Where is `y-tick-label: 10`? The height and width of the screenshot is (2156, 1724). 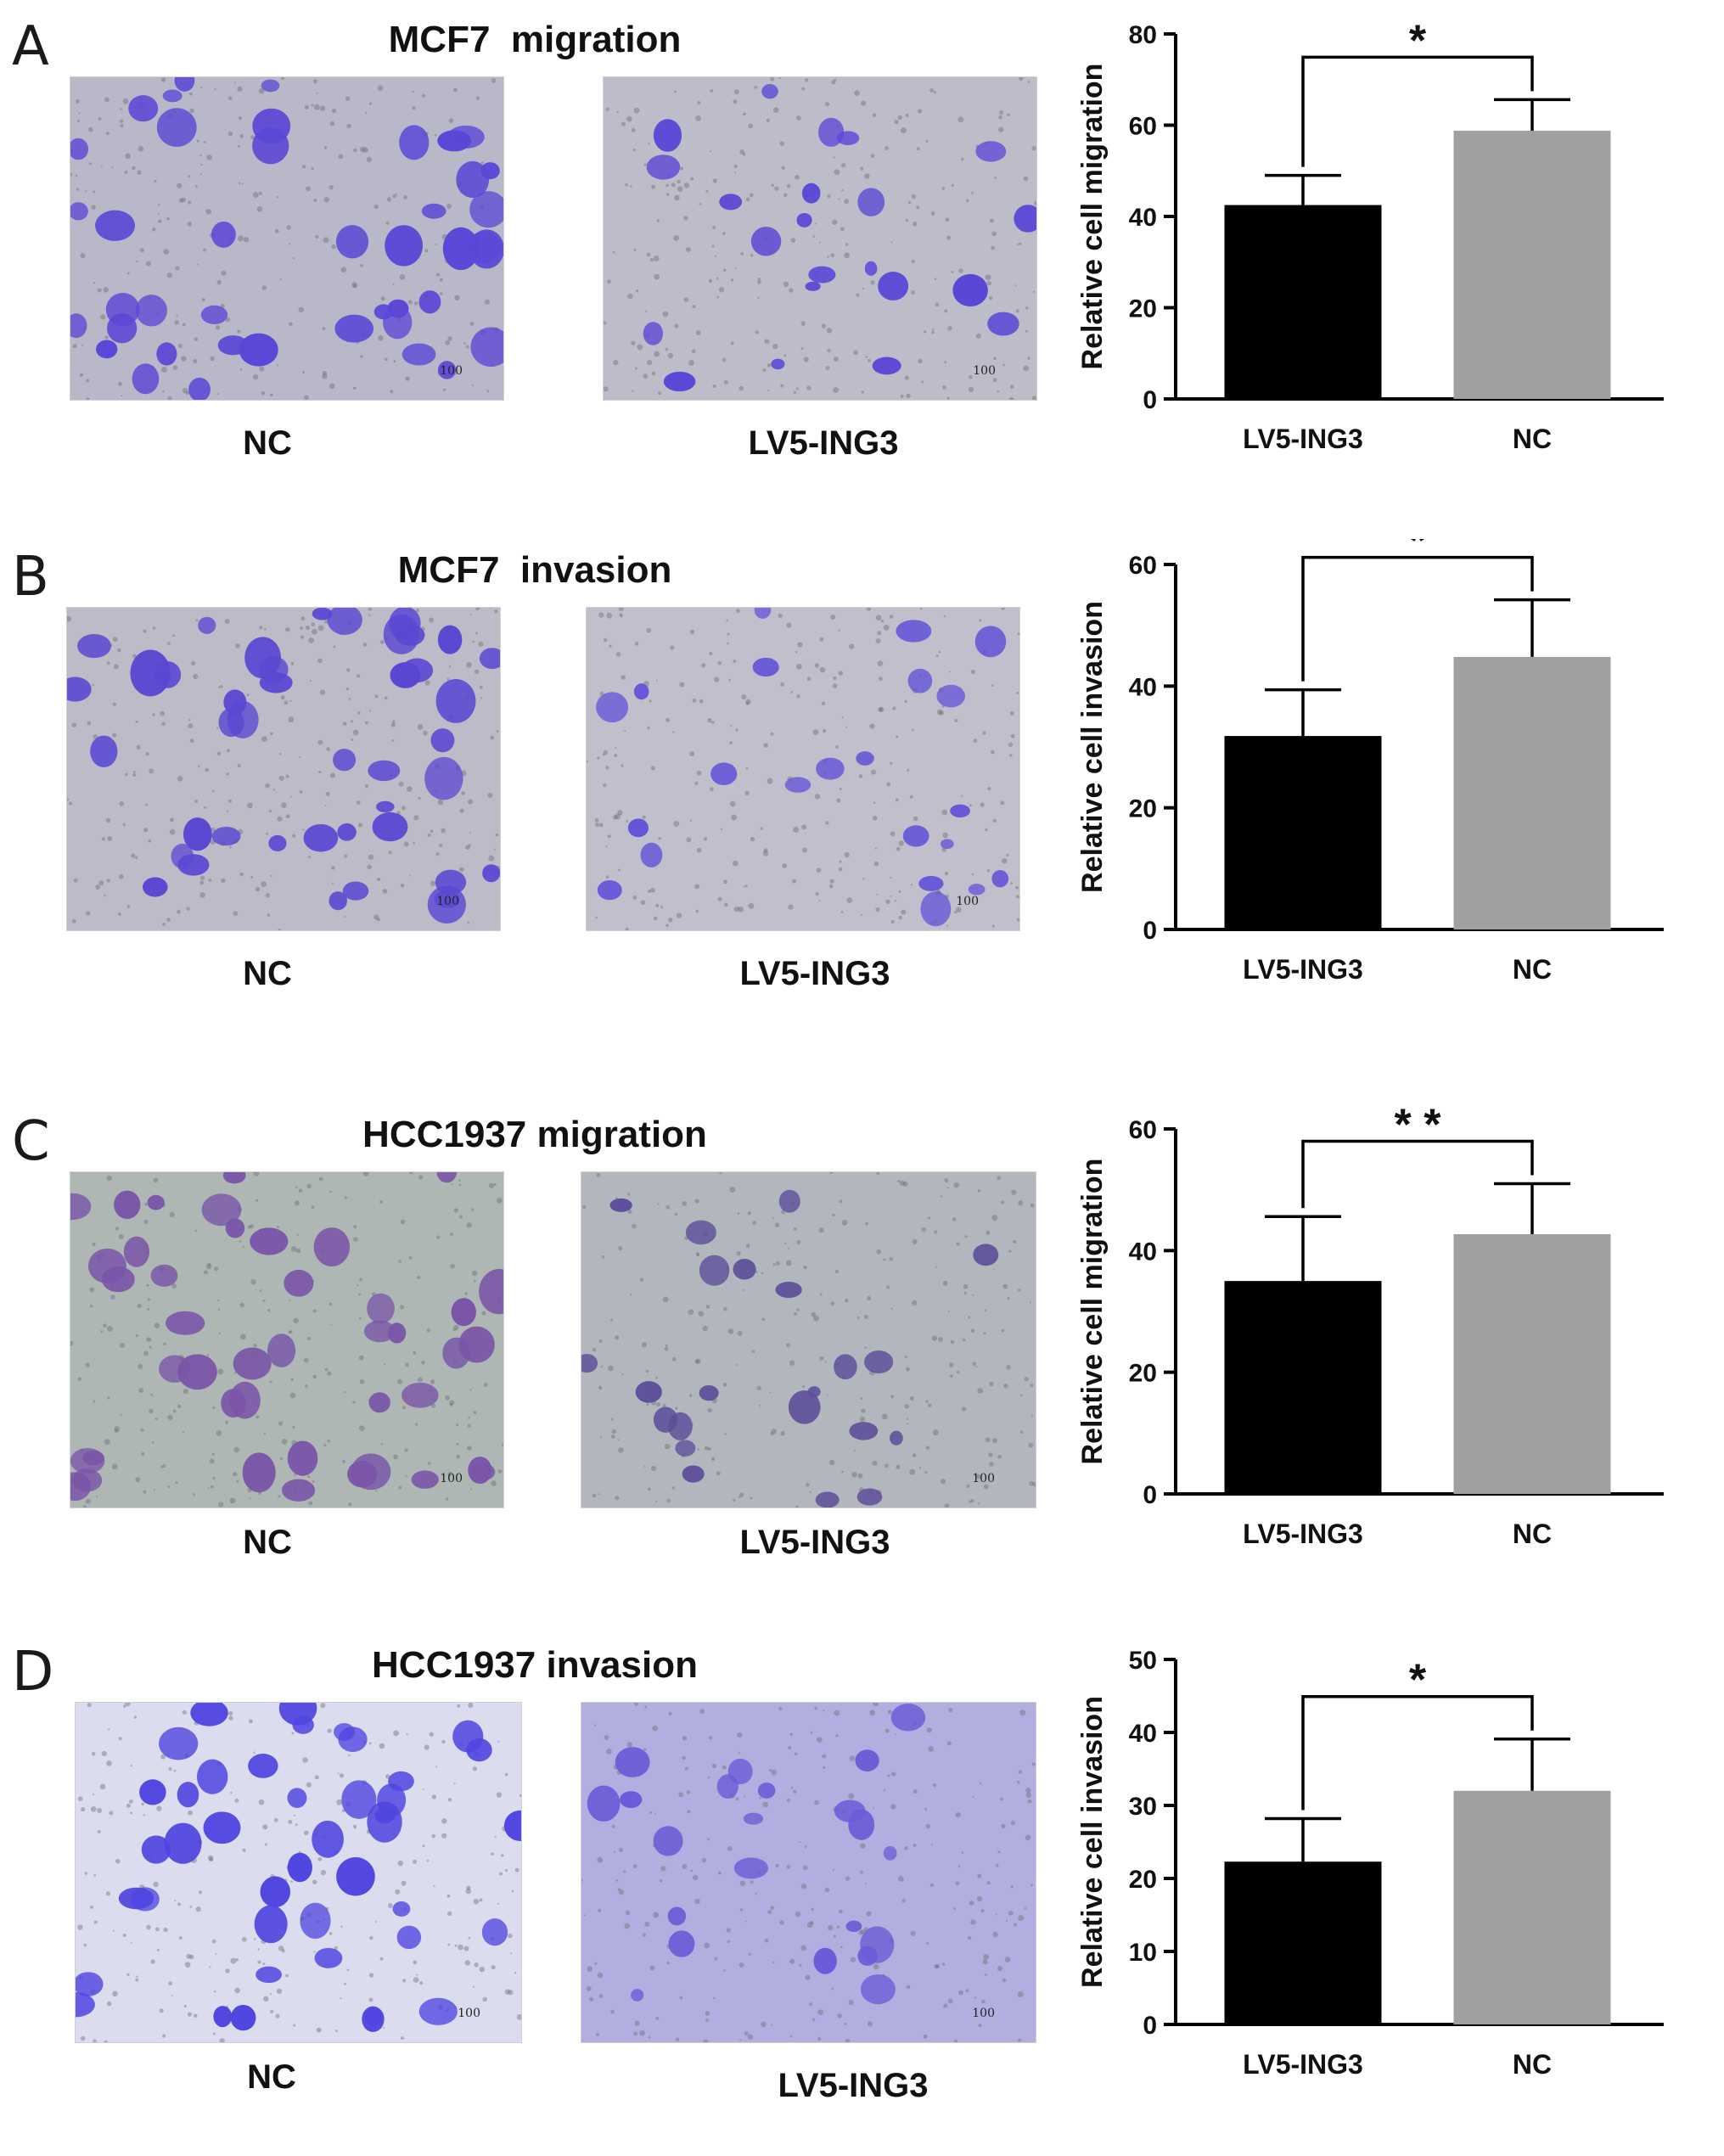
y-tick-label: 10 is located at coordinates (1143, 1953).